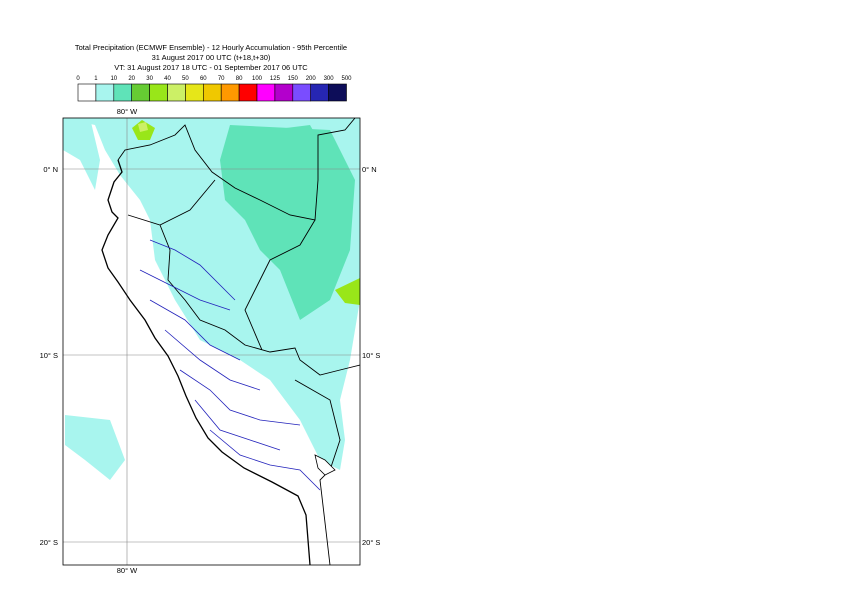 Image resolution: width=842 pixels, height=601 pixels. What do you see at coordinates (346, 79) in the screenshot?
I see `legend-label: 500` at bounding box center [346, 79].